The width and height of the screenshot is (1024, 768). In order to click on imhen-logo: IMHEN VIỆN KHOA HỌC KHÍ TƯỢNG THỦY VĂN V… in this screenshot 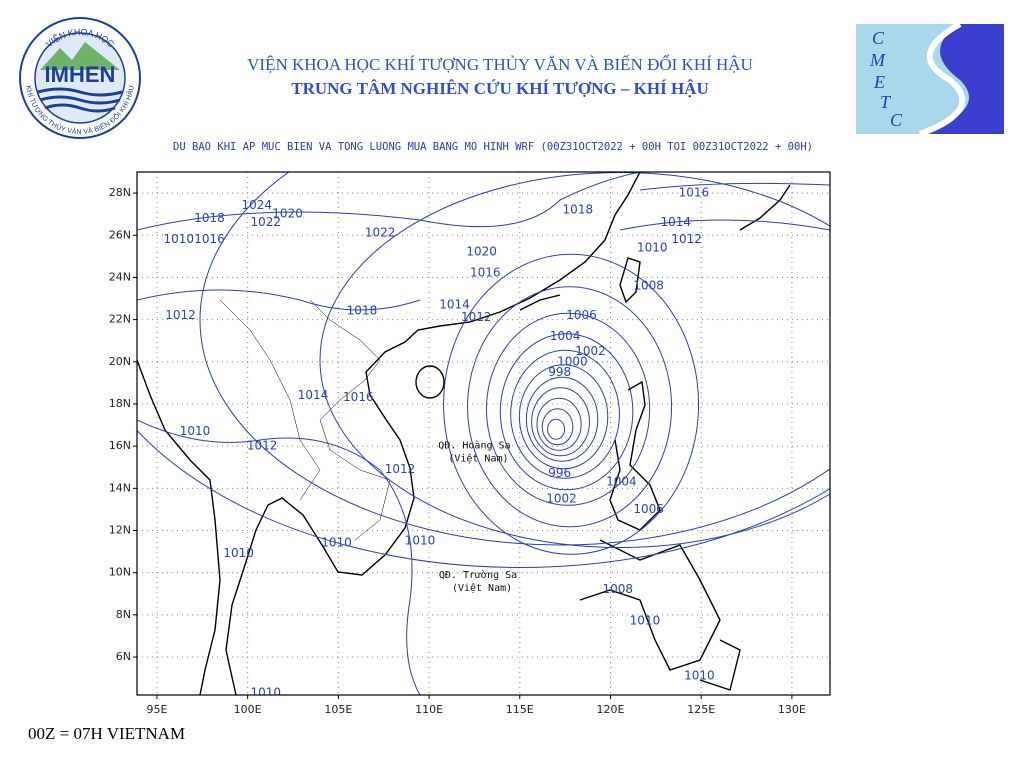, I will do `click(80, 78)`.